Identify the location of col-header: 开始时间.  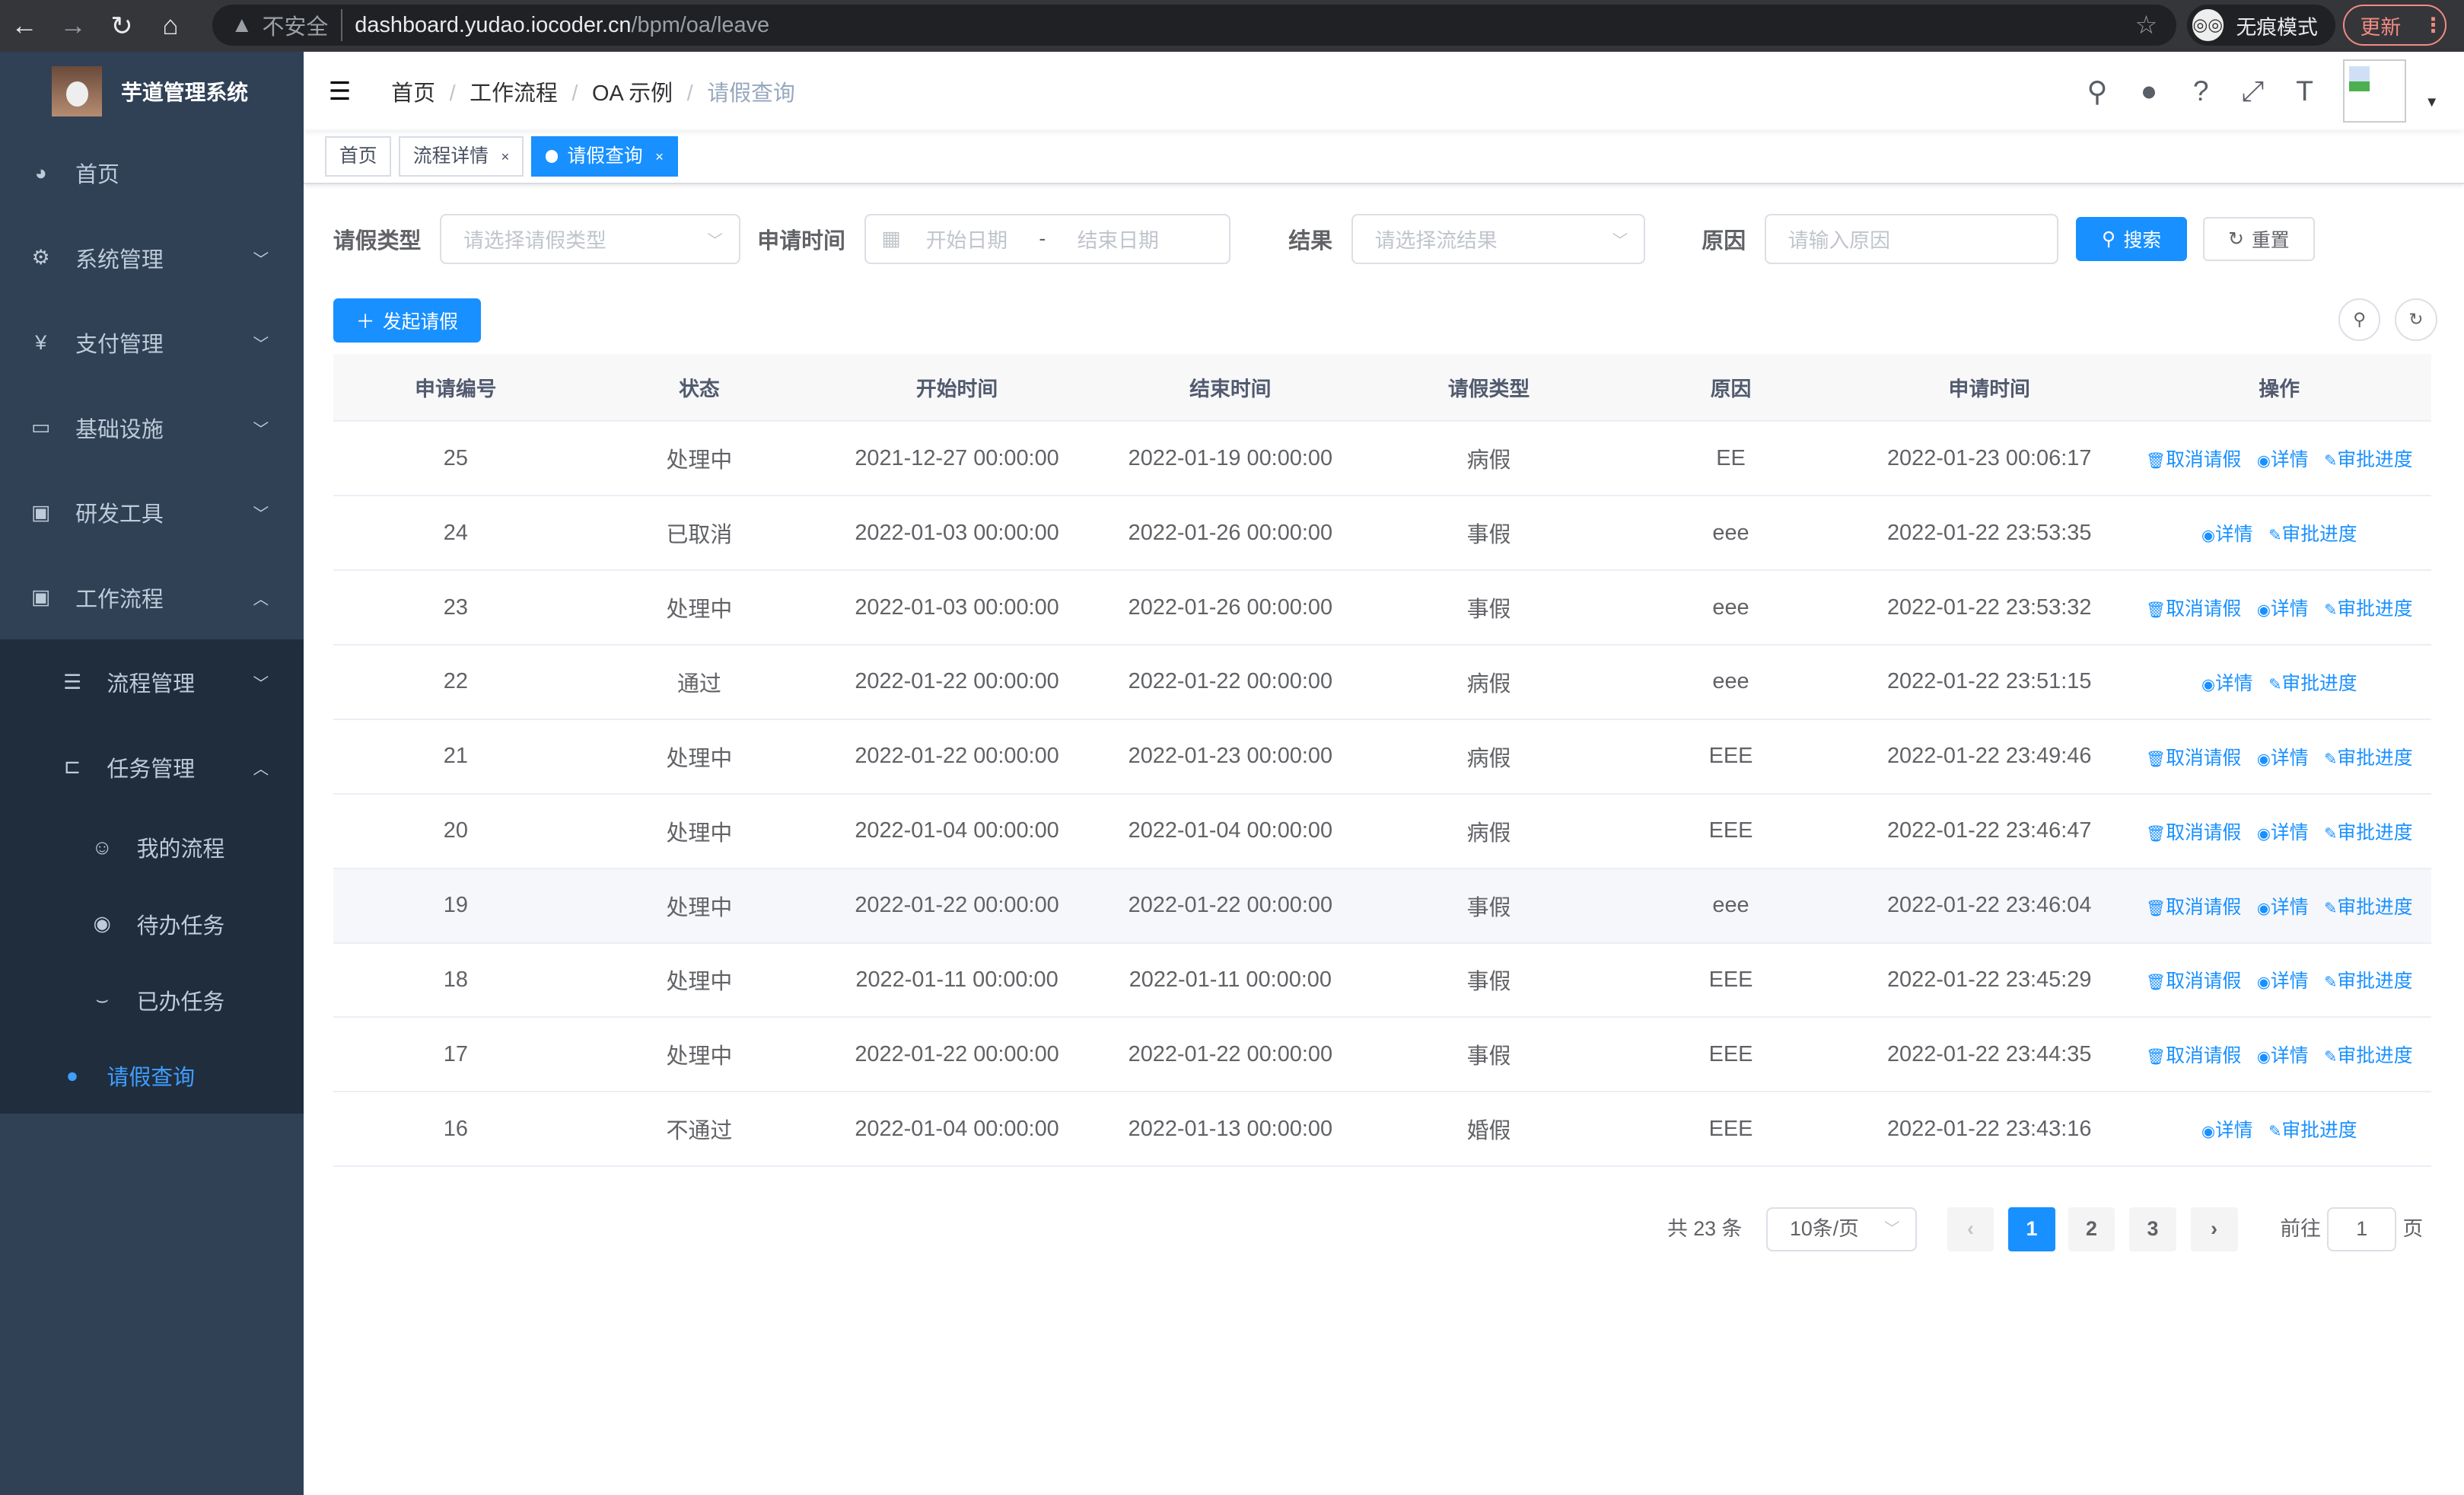
(957, 388).